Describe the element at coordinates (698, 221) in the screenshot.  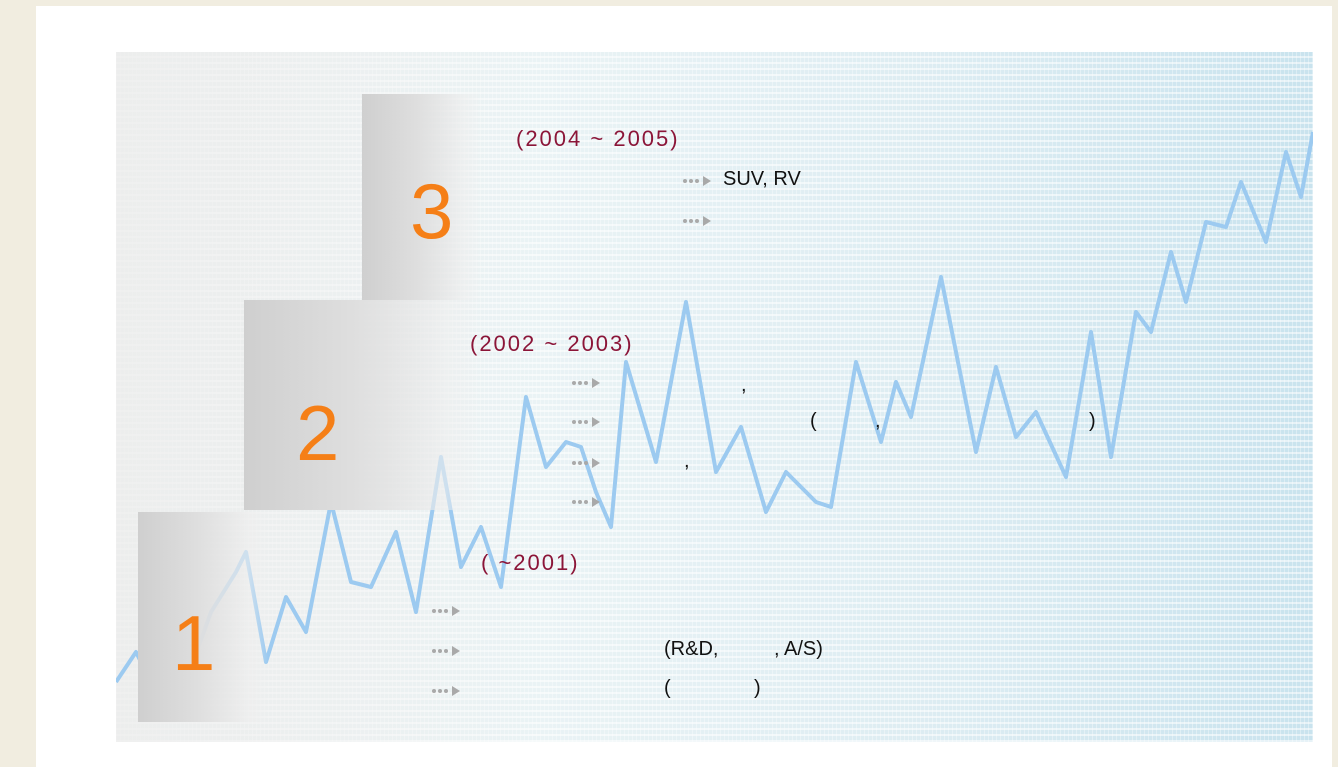
I see `stage-3-bullet-2-icon` at that location.